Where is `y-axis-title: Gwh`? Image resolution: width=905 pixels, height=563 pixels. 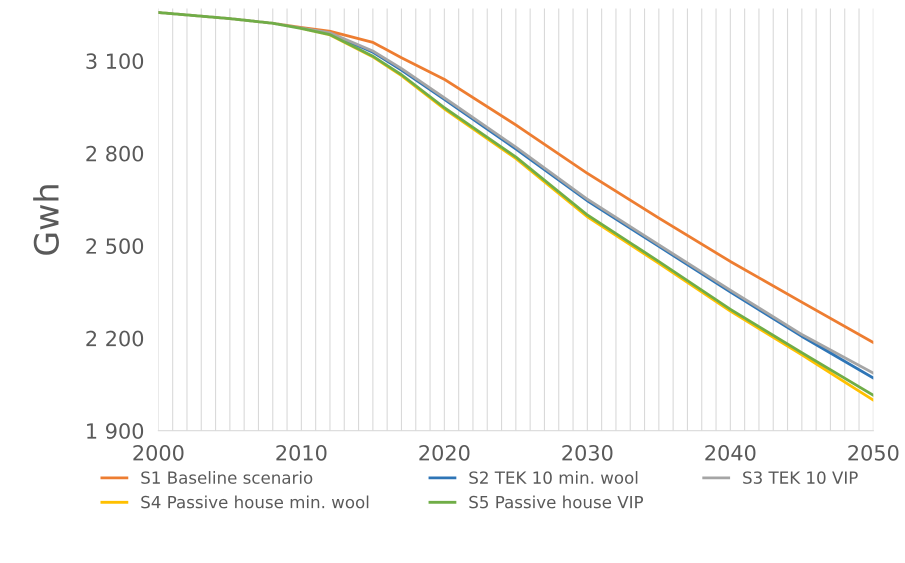 y-axis-title: Gwh is located at coordinates (46, 220).